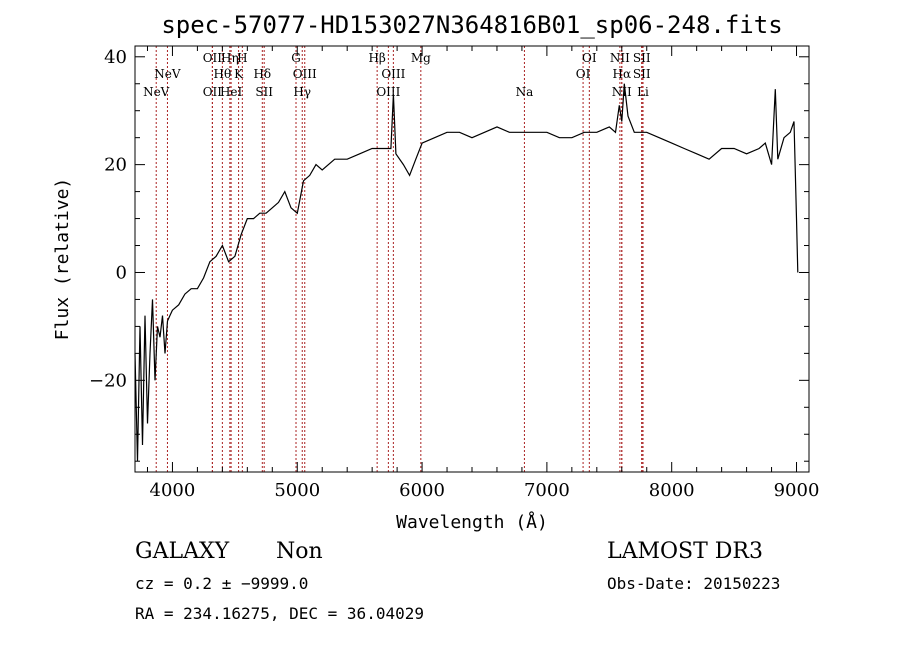 The width and height of the screenshot is (900, 649). What do you see at coordinates (672, 490) in the screenshot?
I see `x-tick-label: 8000` at bounding box center [672, 490].